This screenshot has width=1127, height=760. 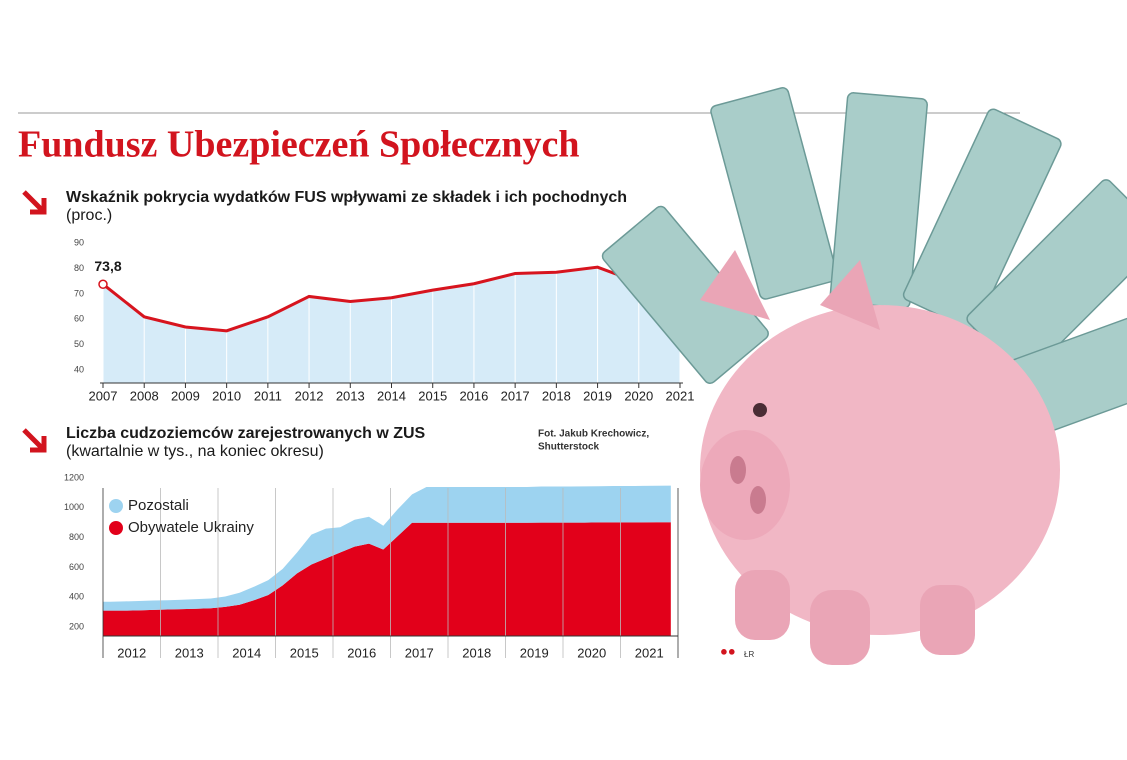 What do you see at coordinates (79, 268) in the screenshot?
I see `y-tick-label: 80` at bounding box center [79, 268].